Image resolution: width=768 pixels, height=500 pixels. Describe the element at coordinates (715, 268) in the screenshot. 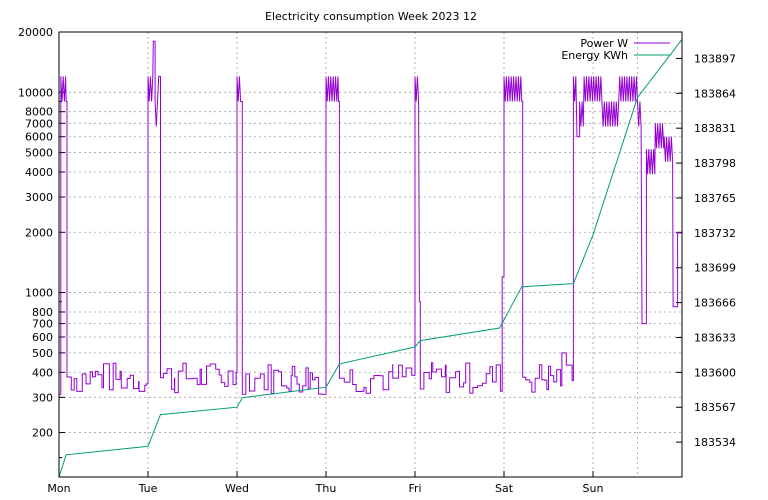

I see `y2-tick-label: 183699` at that location.